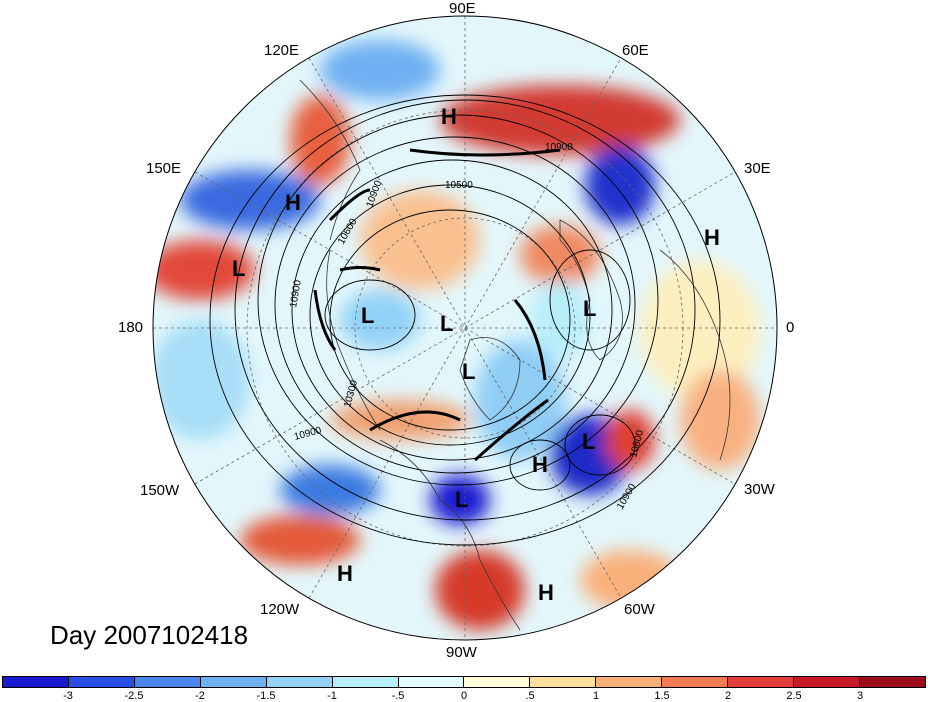  What do you see at coordinates (596, 696) in the screenshot?
I see `colorbar-tick-label: 1` at bounding box center [596, 696].